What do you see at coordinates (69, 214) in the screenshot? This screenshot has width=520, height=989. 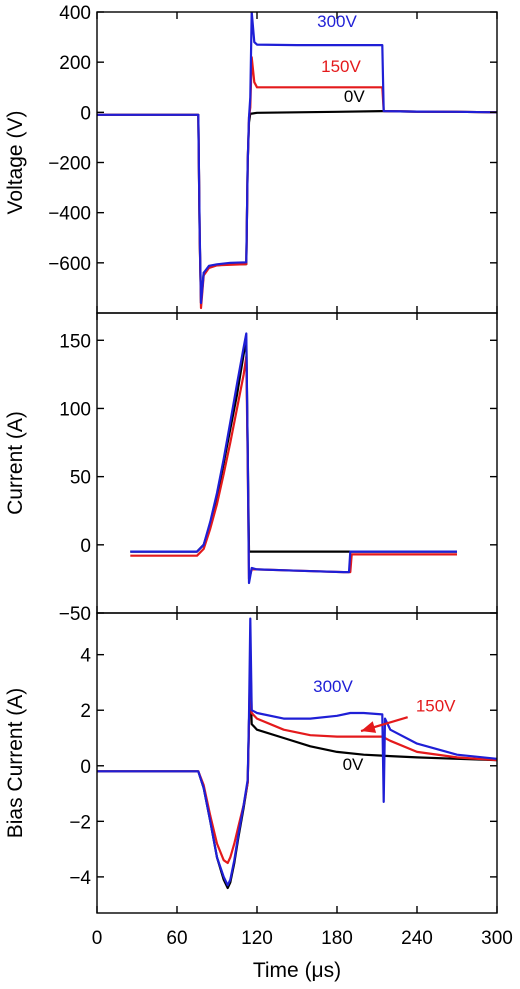 I see `y-tick-label: −400` at bounding box center [69, 214].